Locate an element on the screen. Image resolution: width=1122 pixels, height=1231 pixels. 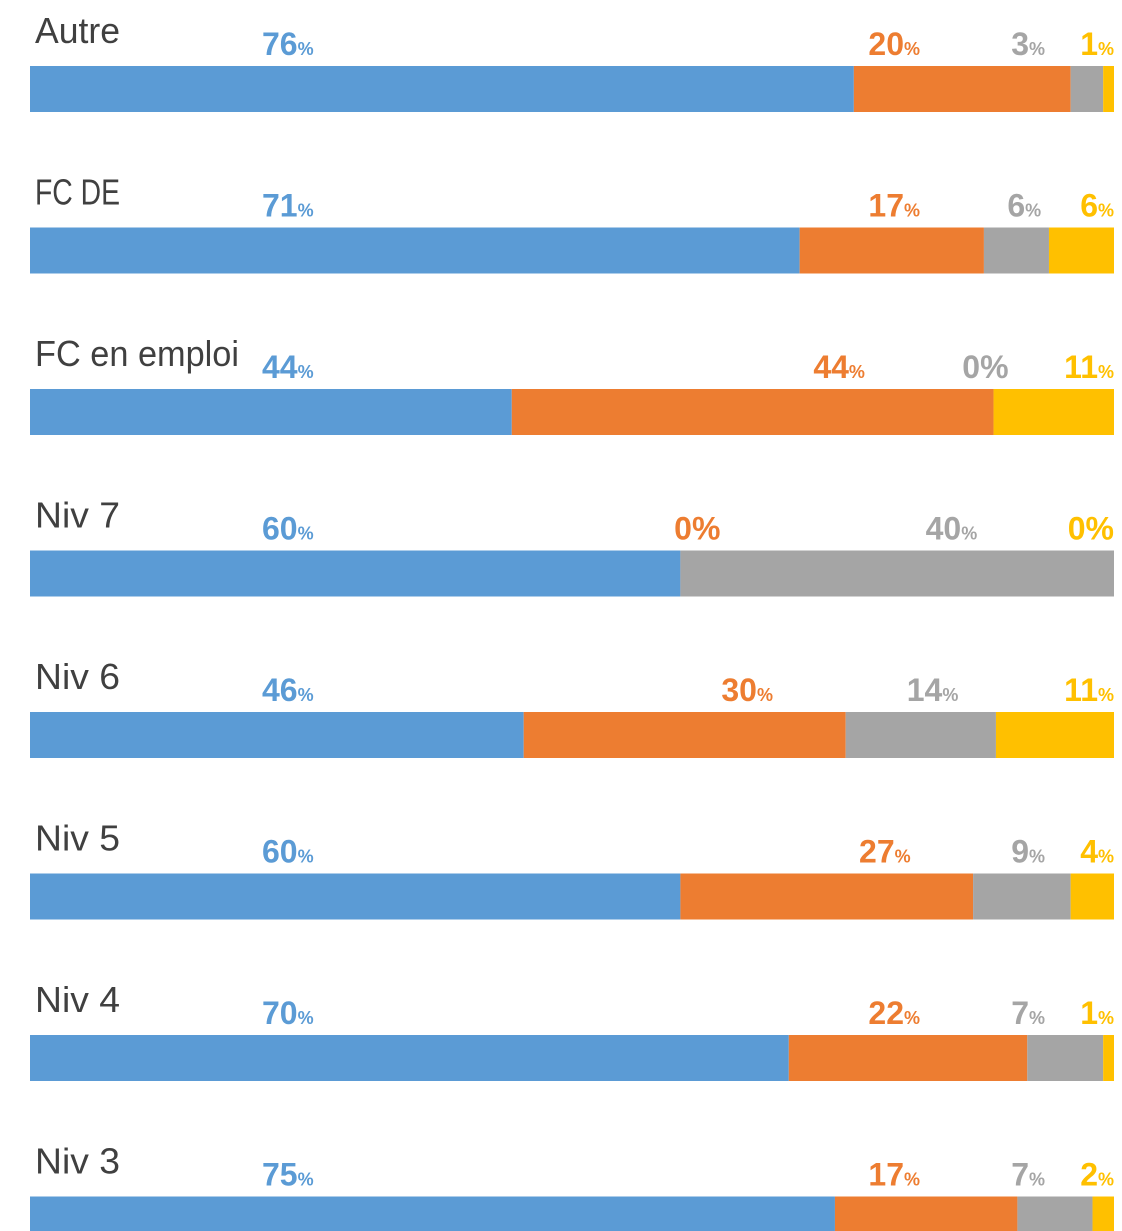
value-label: 27% is located at coordinates (885, 852).